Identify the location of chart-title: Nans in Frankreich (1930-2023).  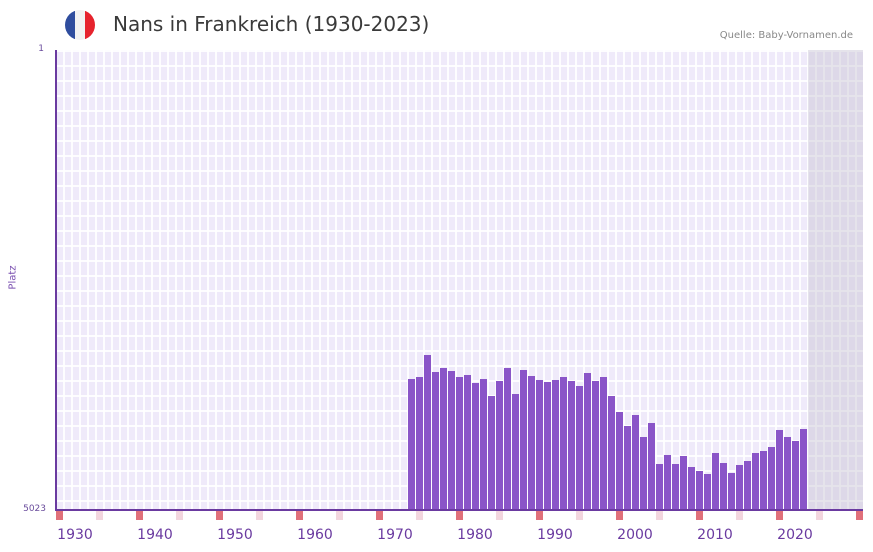
(271, 24).